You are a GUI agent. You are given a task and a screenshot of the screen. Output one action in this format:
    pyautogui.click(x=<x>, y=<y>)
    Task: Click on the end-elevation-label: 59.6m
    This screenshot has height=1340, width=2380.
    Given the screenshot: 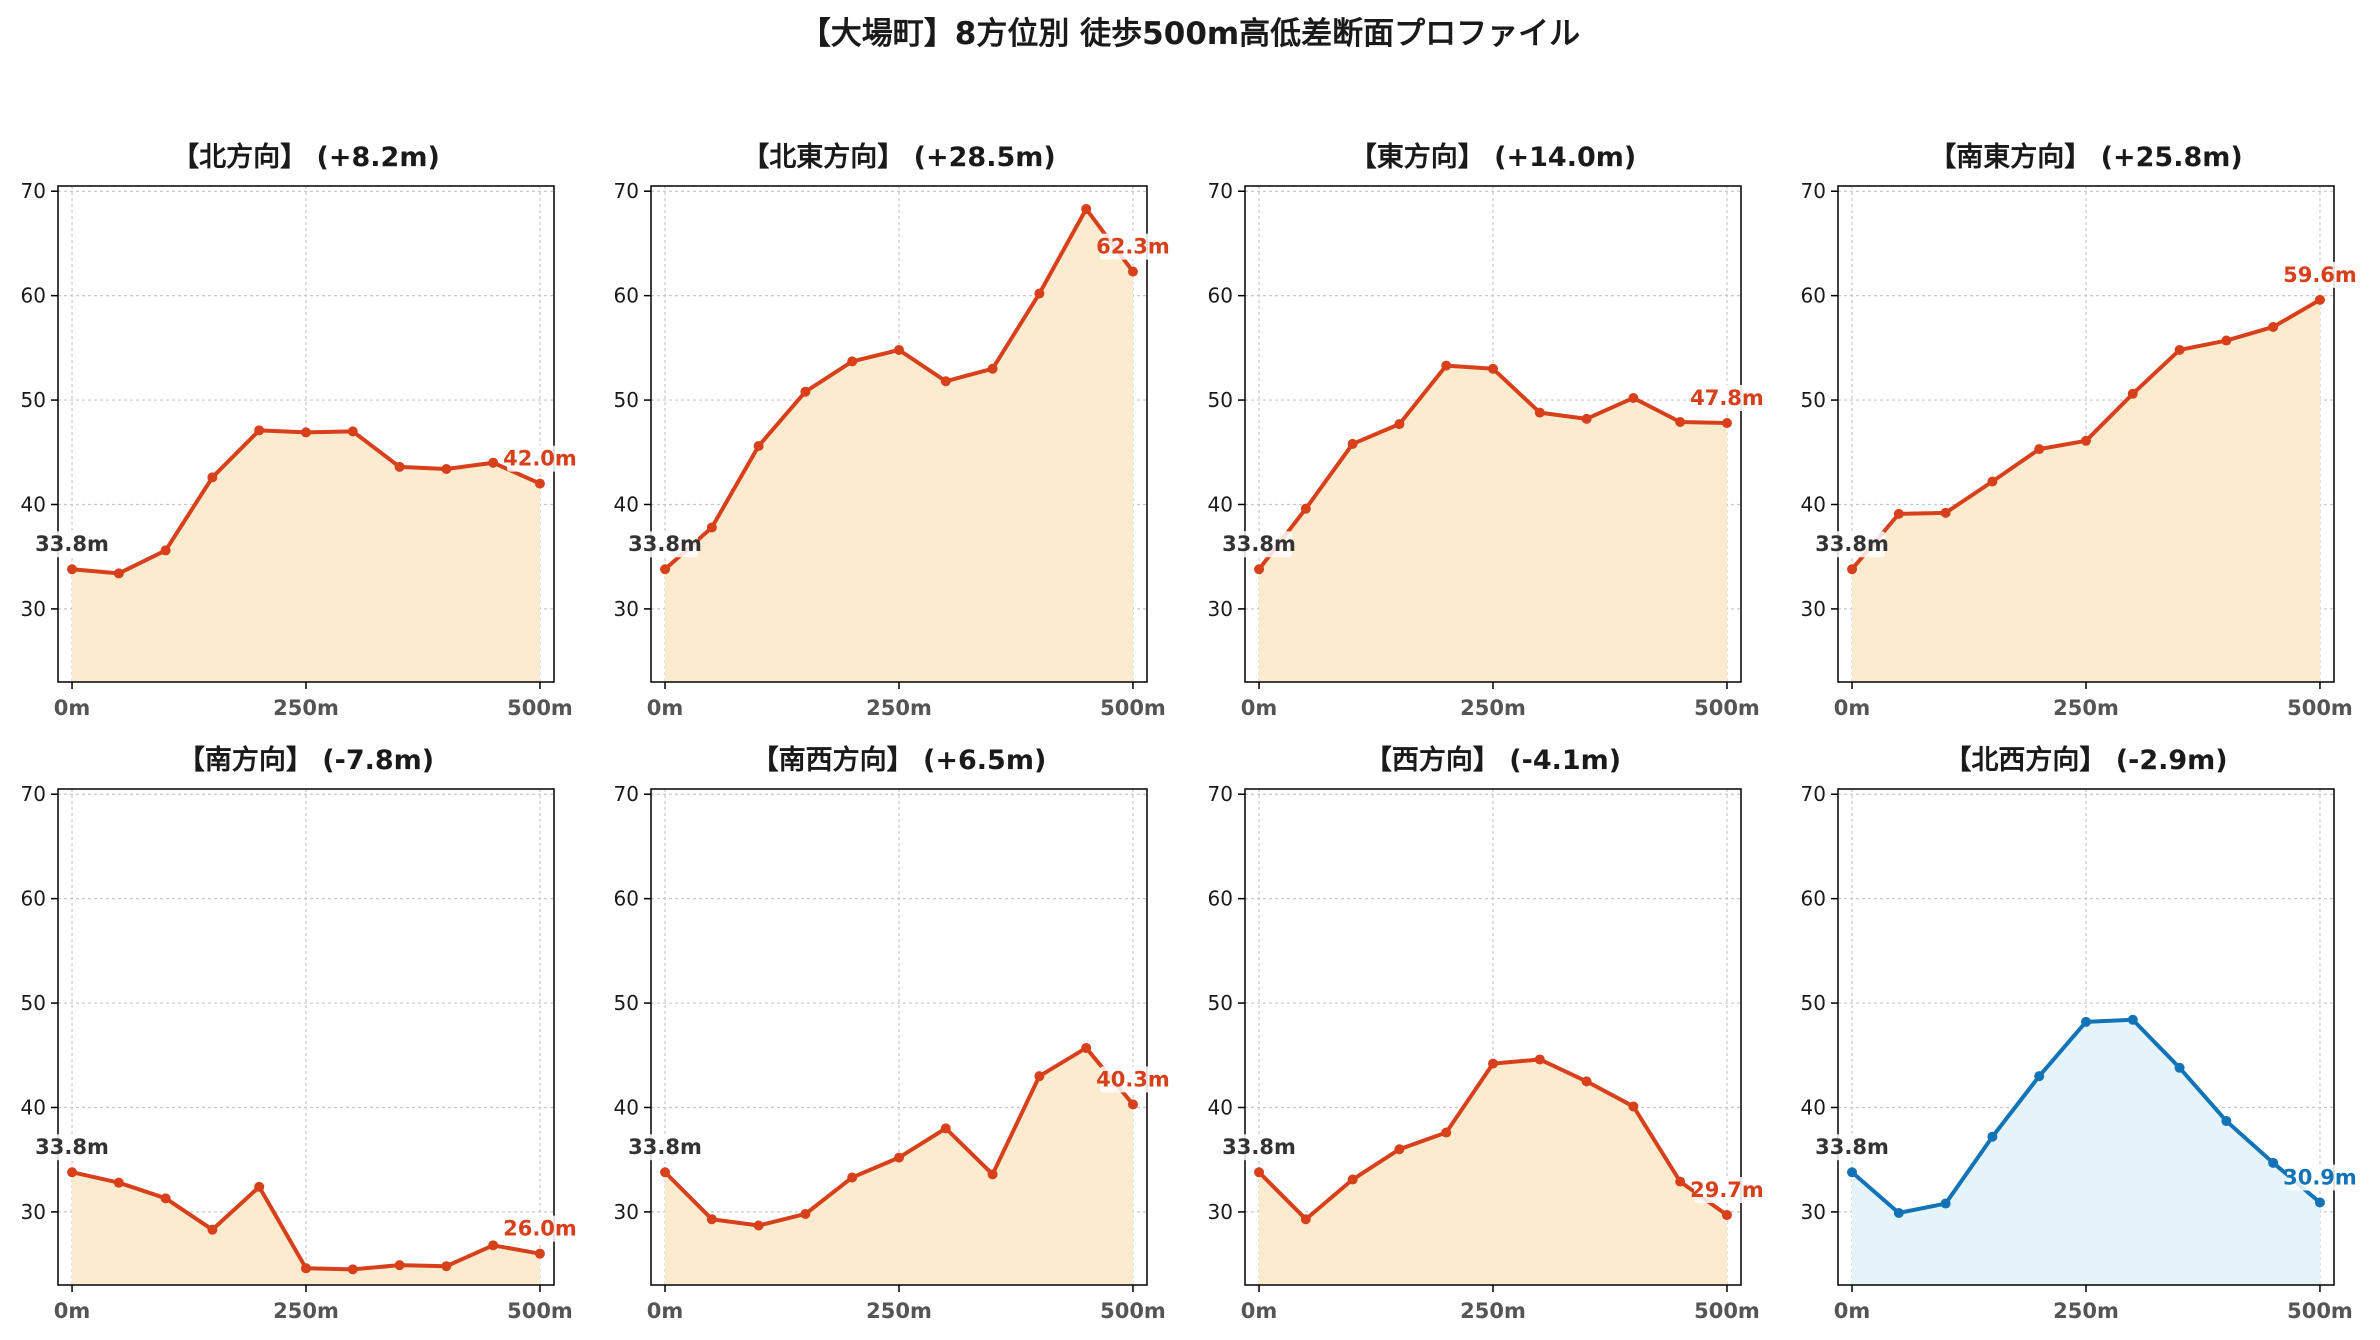 What is the action you would take?
    pyautogui.click(x=2320, y=275)
    